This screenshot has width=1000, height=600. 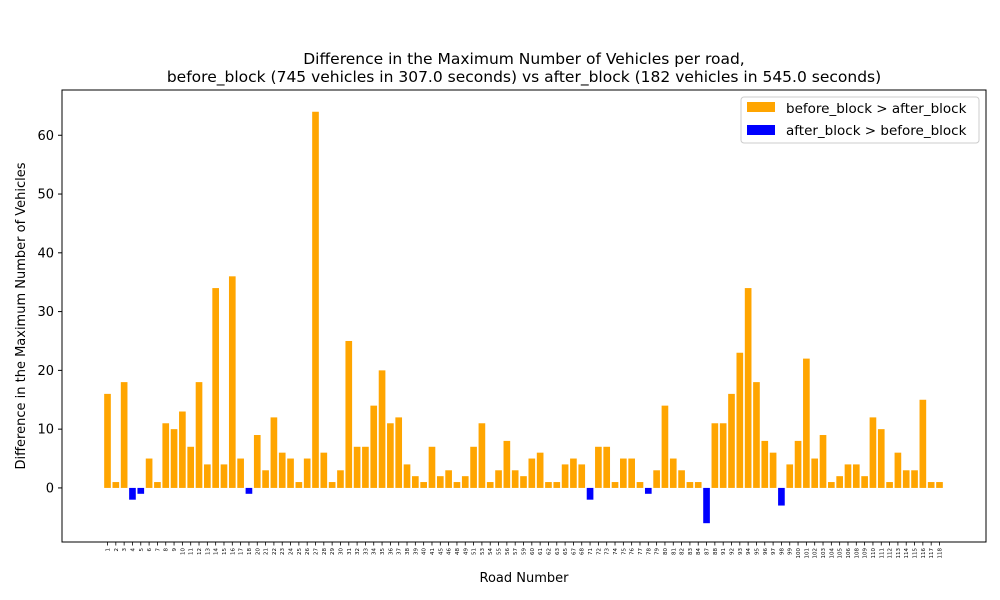 I want to click on x-tick-label: 59, so click(x=525, y=551).